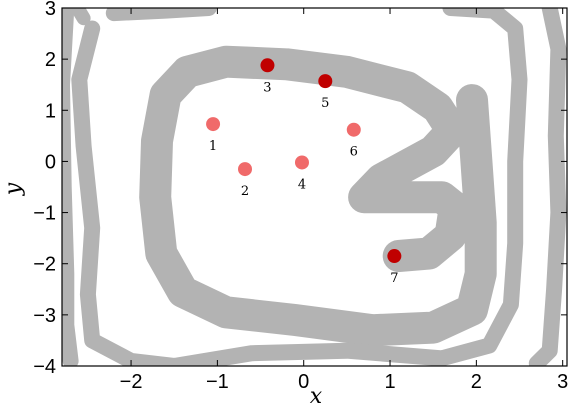 This screenshot has width=568, height=413. What do you see at coordinates (50, 60) in the screenshot?
I see `y-tick-label: 2` at bounding box center [50, 60].